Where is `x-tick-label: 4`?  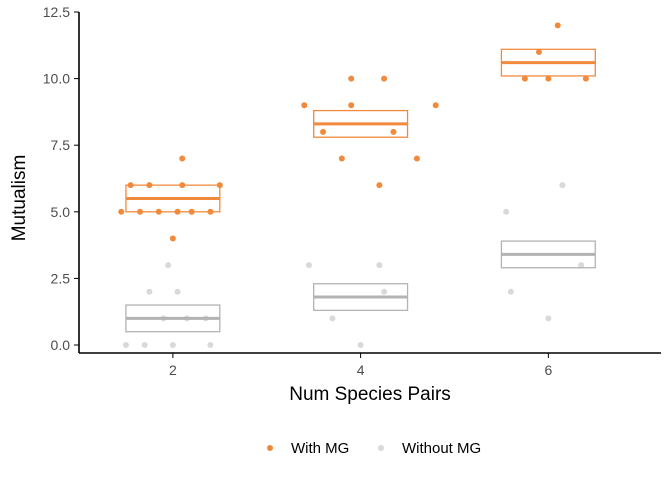 x-tick-label: 4 is located at coordinates (361, 370).